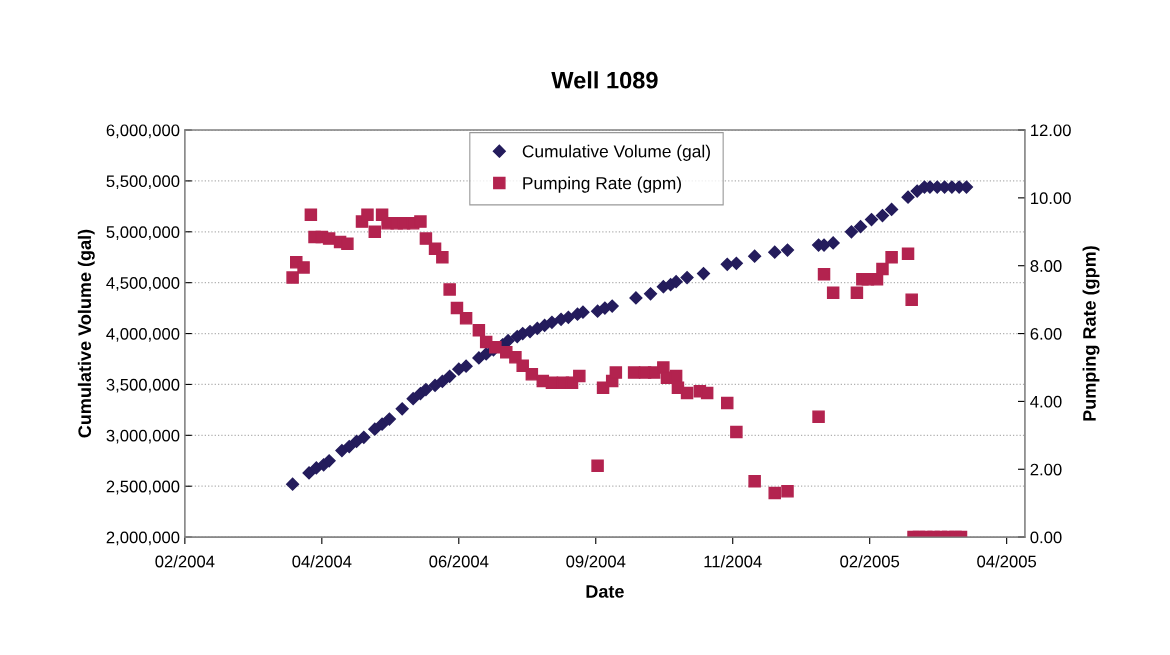  I want to click on y2-tick-label: 4.00, so click(1046, 401).